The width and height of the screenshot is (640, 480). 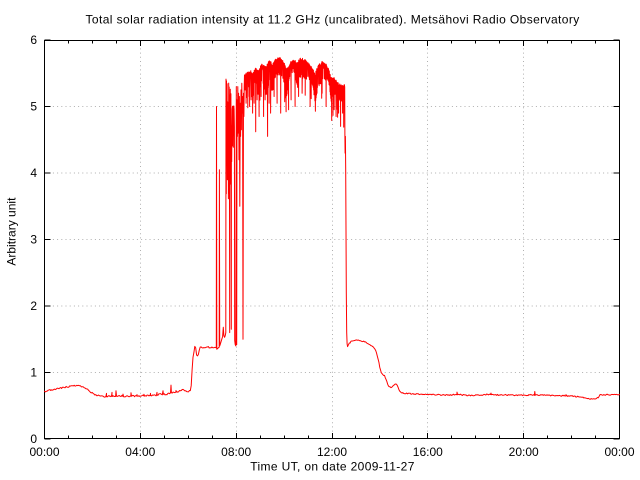 I want to click on svg-text: Time UT, on date 2009-11-27, so click(x=332, y=466).